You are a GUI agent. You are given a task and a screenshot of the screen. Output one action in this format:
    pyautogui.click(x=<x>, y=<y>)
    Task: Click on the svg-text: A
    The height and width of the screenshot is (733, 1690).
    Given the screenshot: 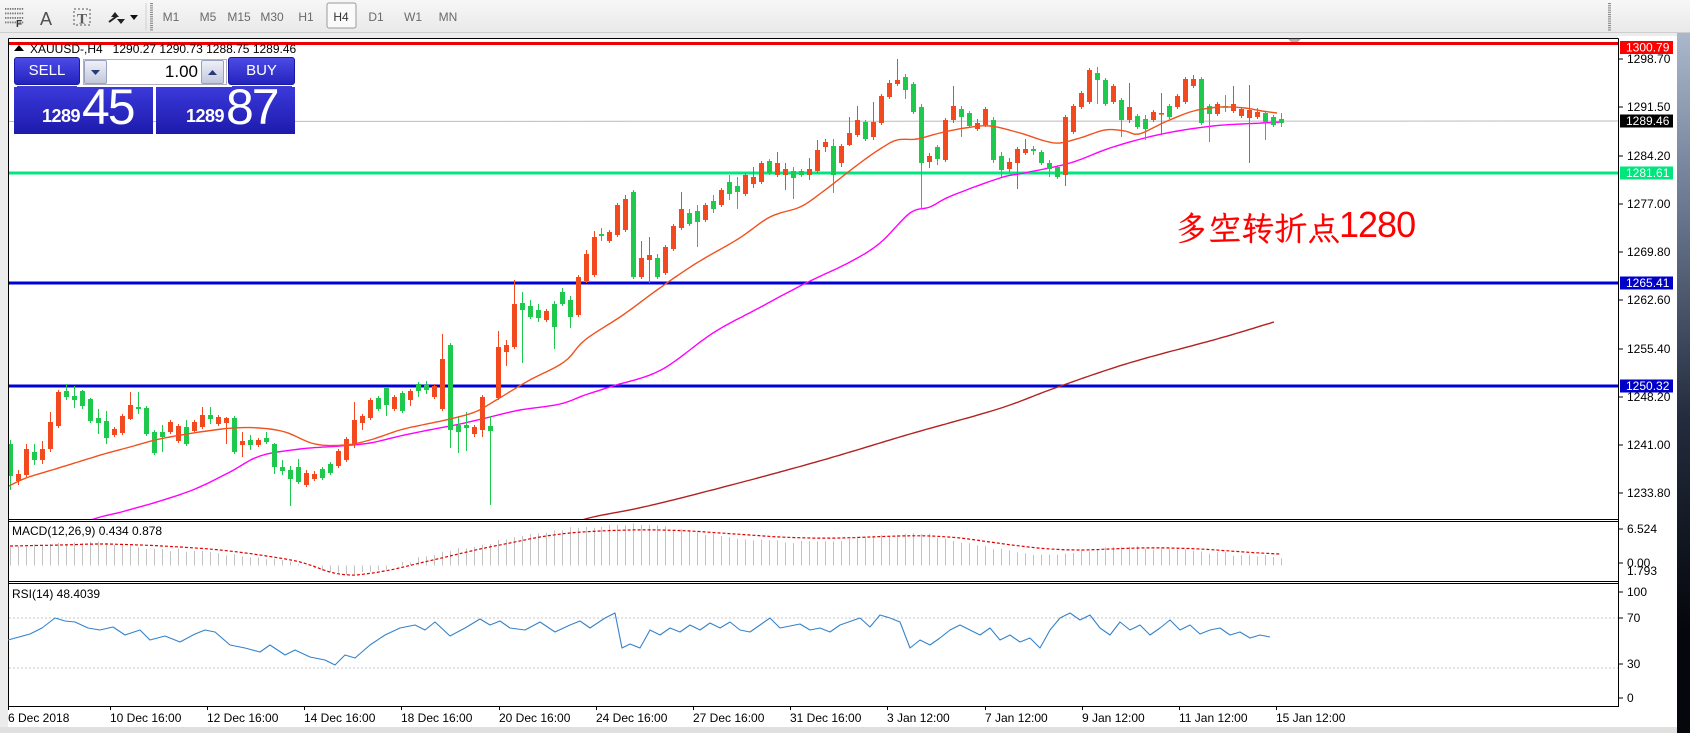 What is the action you would take?
    pyautogui.click(x=46, y=19)
    